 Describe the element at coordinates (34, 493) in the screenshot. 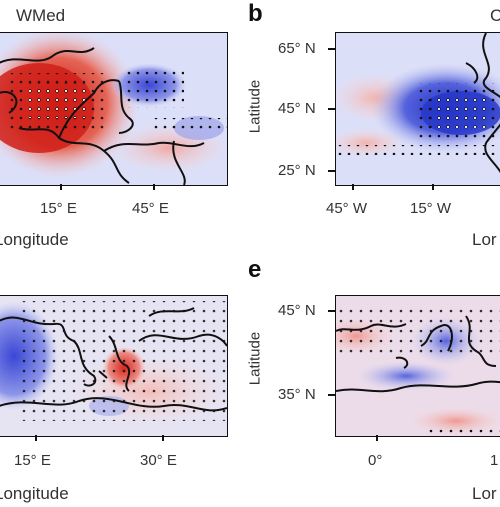

I see `panel-d-x-axis-label: Longitude` at that location.